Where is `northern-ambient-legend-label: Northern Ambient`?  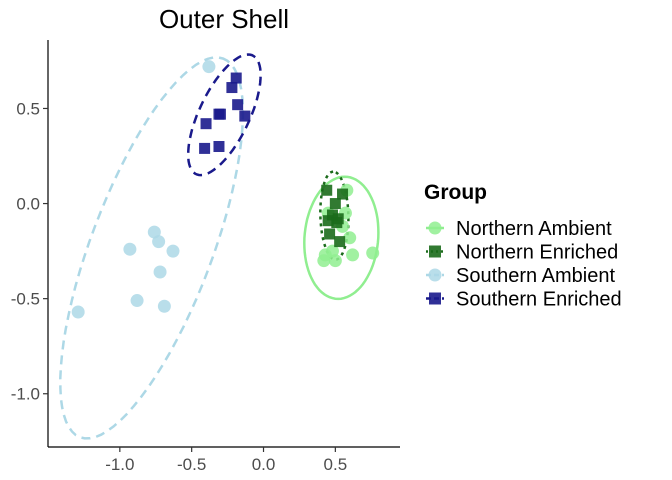 northern-ambient-legend-label: Northern Ambient is located at coordinates (534, 229).